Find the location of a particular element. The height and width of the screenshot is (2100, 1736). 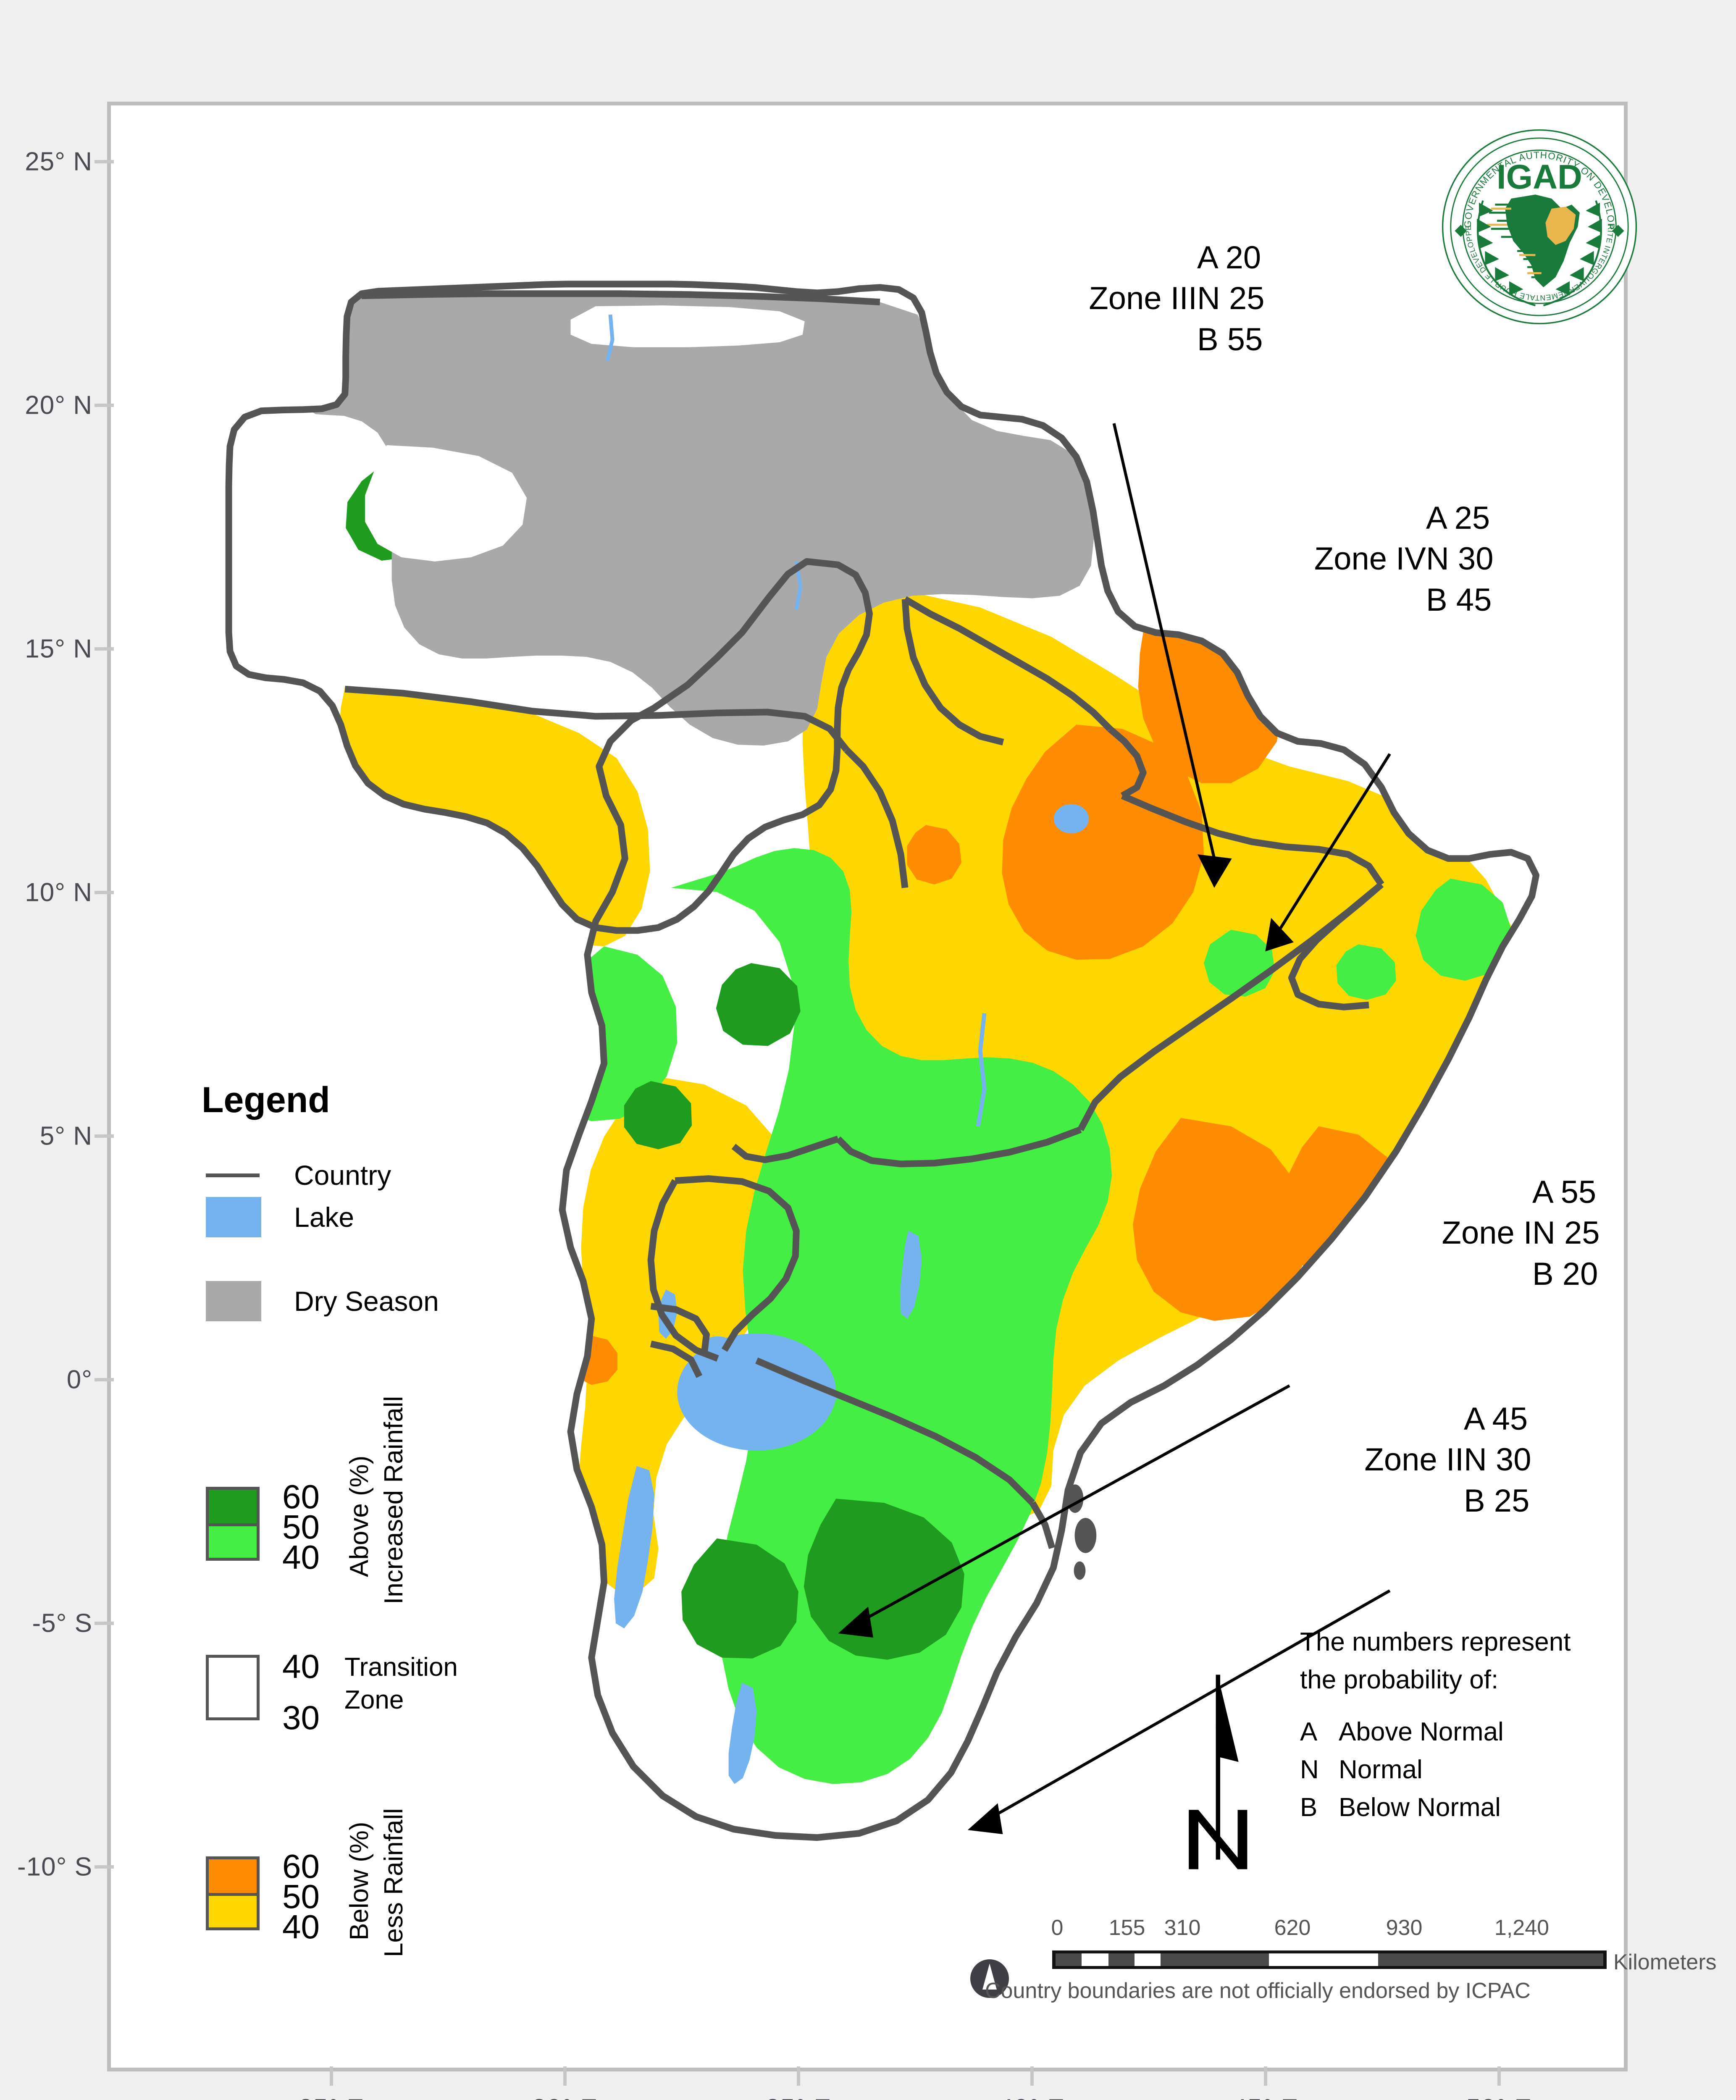

zone-callout-zone-3: Zone III A 20 N 25 B 55 is located at coordinates (1161, 298).